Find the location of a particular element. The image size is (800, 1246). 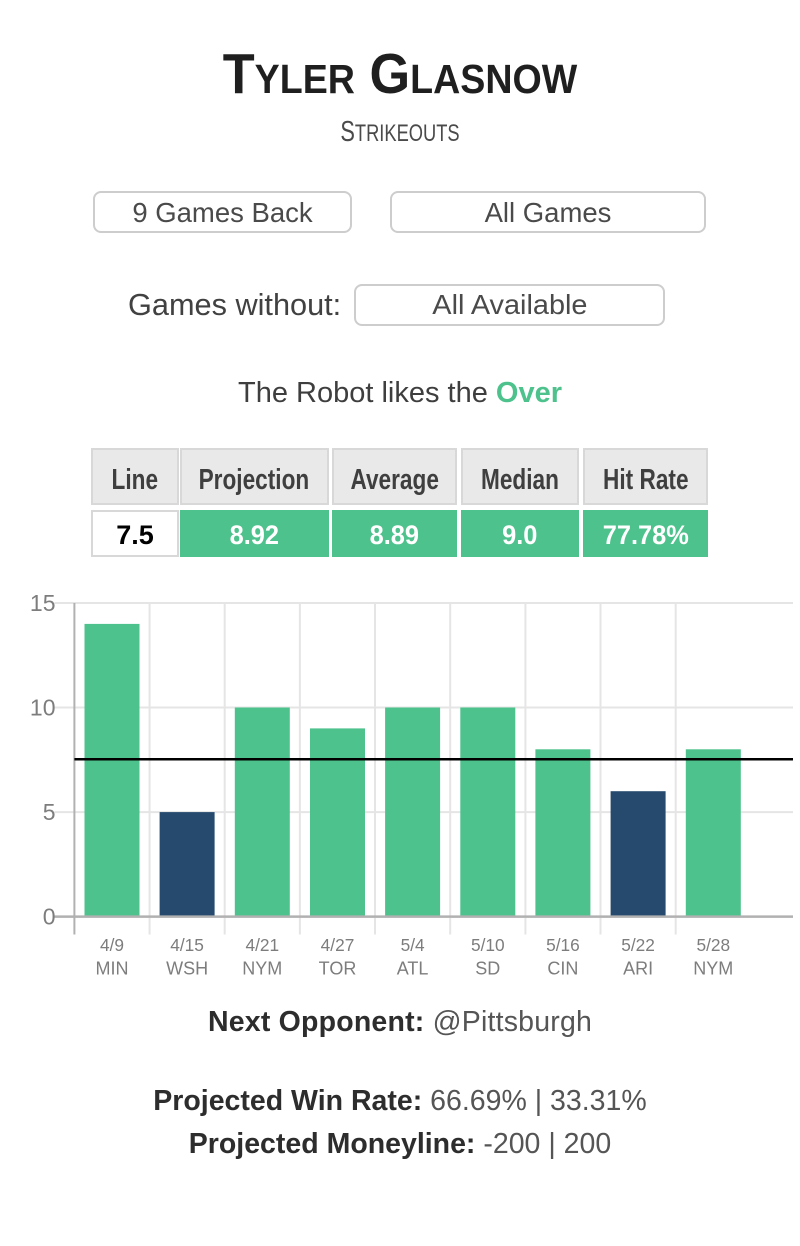

svg-text: 4/21 is located at coordinates (262, 945).